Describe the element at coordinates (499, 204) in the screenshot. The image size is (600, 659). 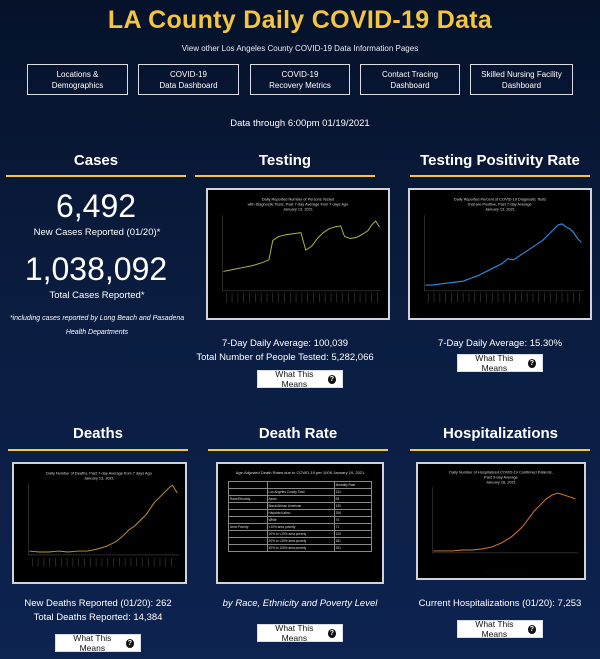
I see `svg-text:that are Positive, Past 7-day: that are Positive, Past 7-day Average` at that location.